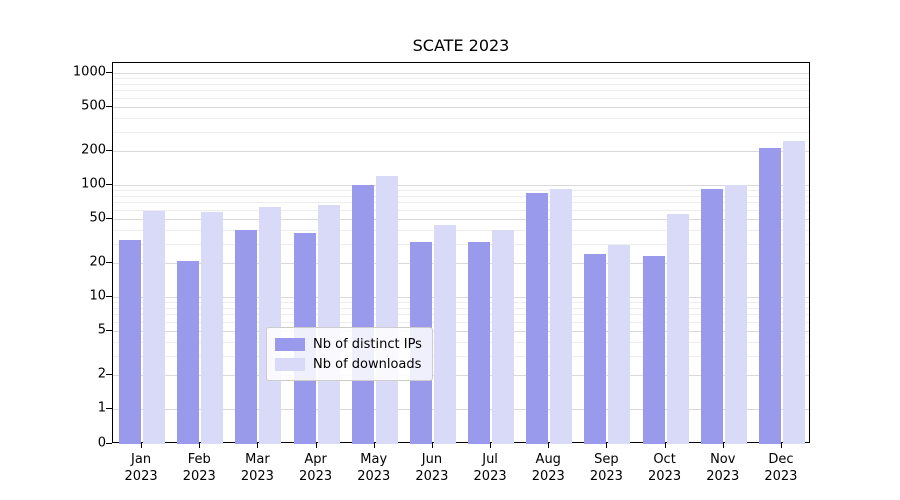  I want to click on x-tick-label: Oct 2023, so click(665, 468).